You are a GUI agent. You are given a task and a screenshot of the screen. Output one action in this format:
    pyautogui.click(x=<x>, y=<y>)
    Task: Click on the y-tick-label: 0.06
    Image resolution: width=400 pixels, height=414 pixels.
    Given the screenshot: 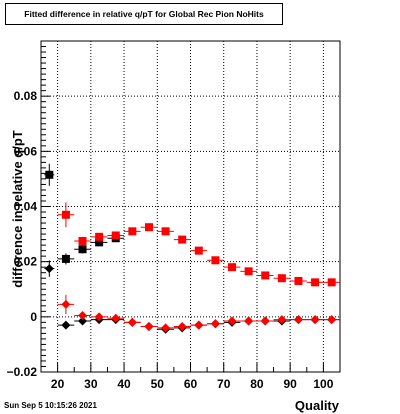 What is the action you would take?
    pyautogui.click(x=26, y=151)
    